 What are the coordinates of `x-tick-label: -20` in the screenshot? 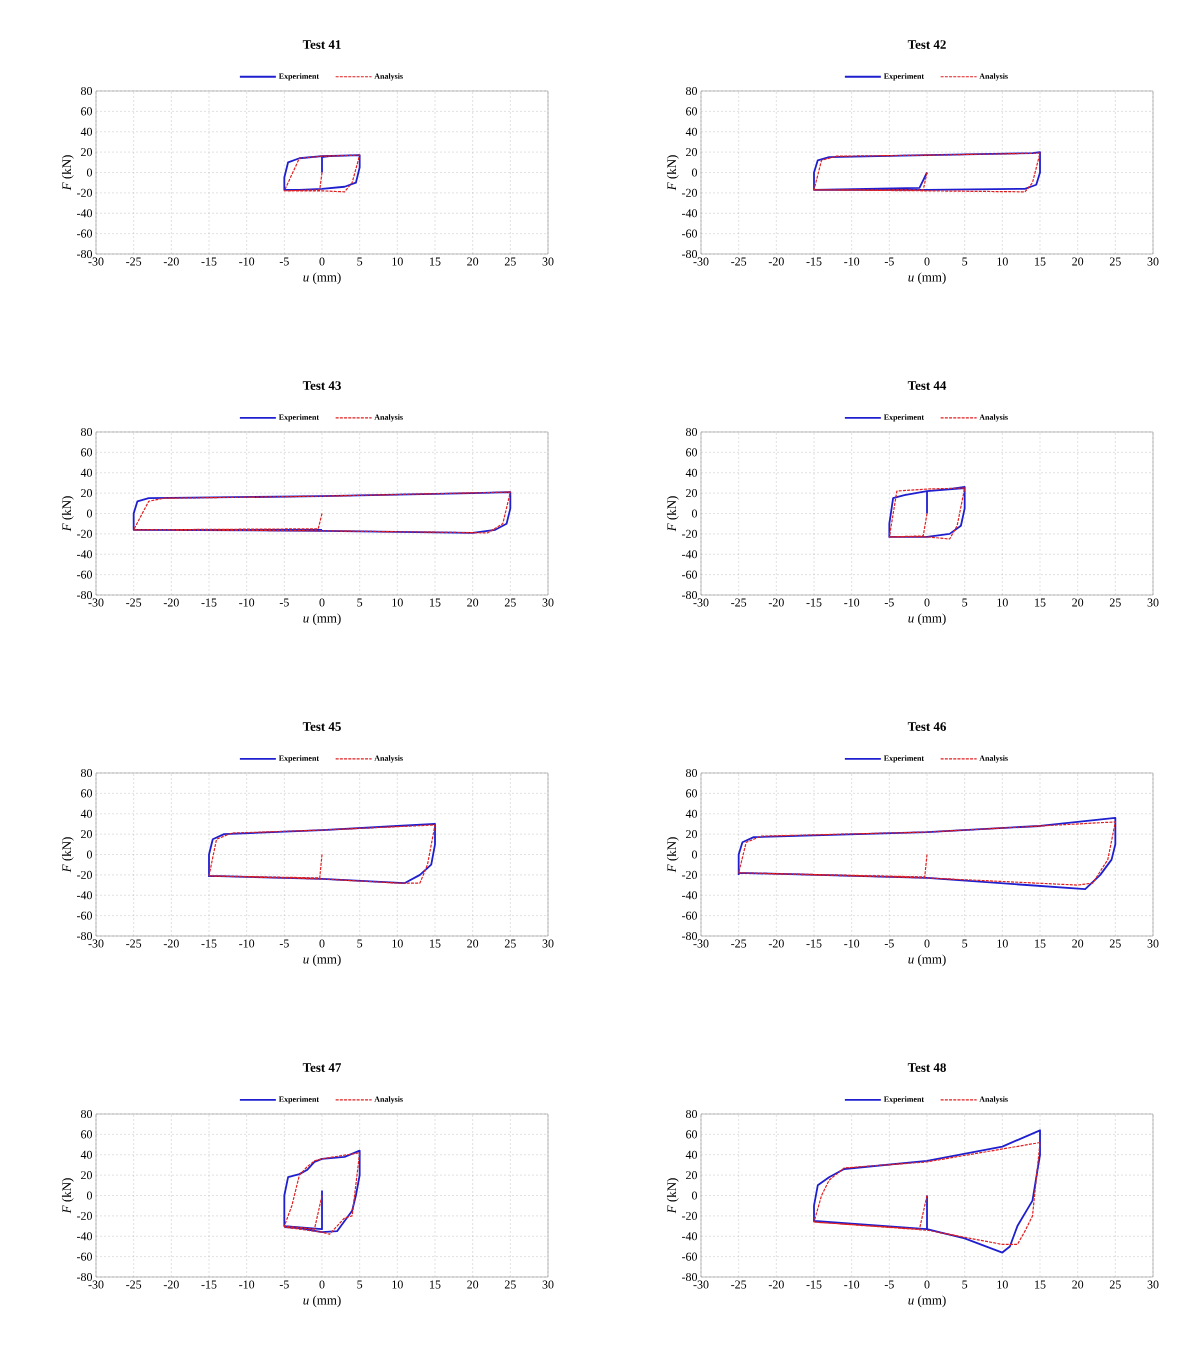 It's located at (171, 943).